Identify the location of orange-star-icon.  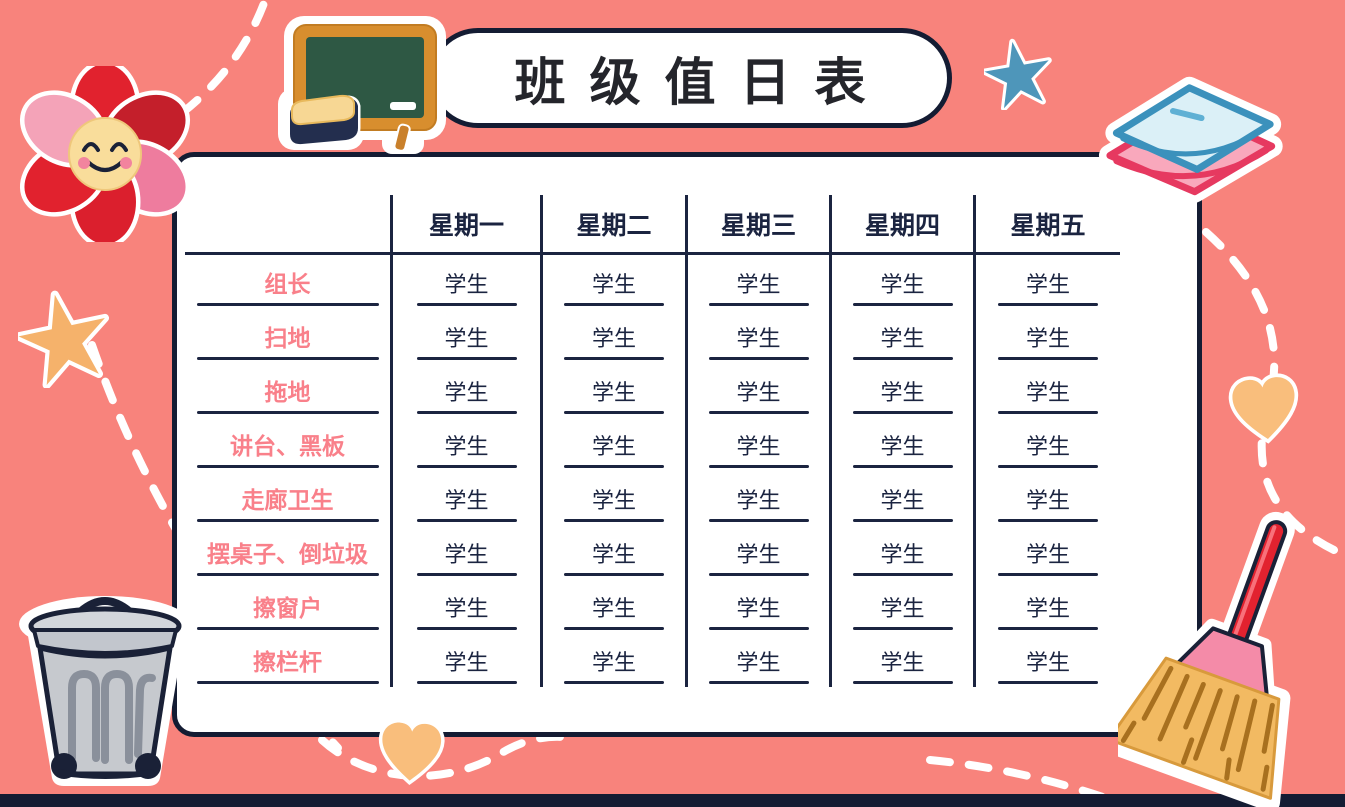
(64, 339).